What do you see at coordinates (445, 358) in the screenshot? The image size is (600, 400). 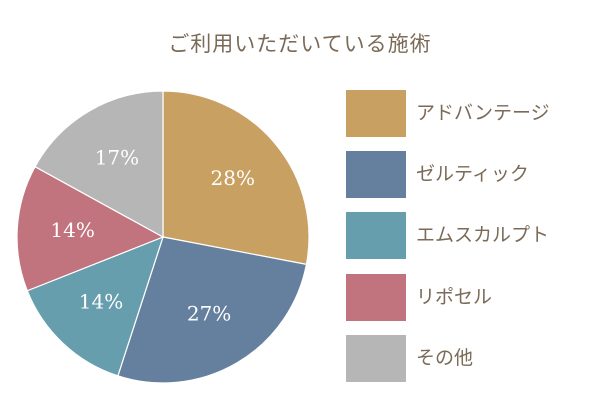 I see `legend-label: その他` at bounding box center [445, 358].